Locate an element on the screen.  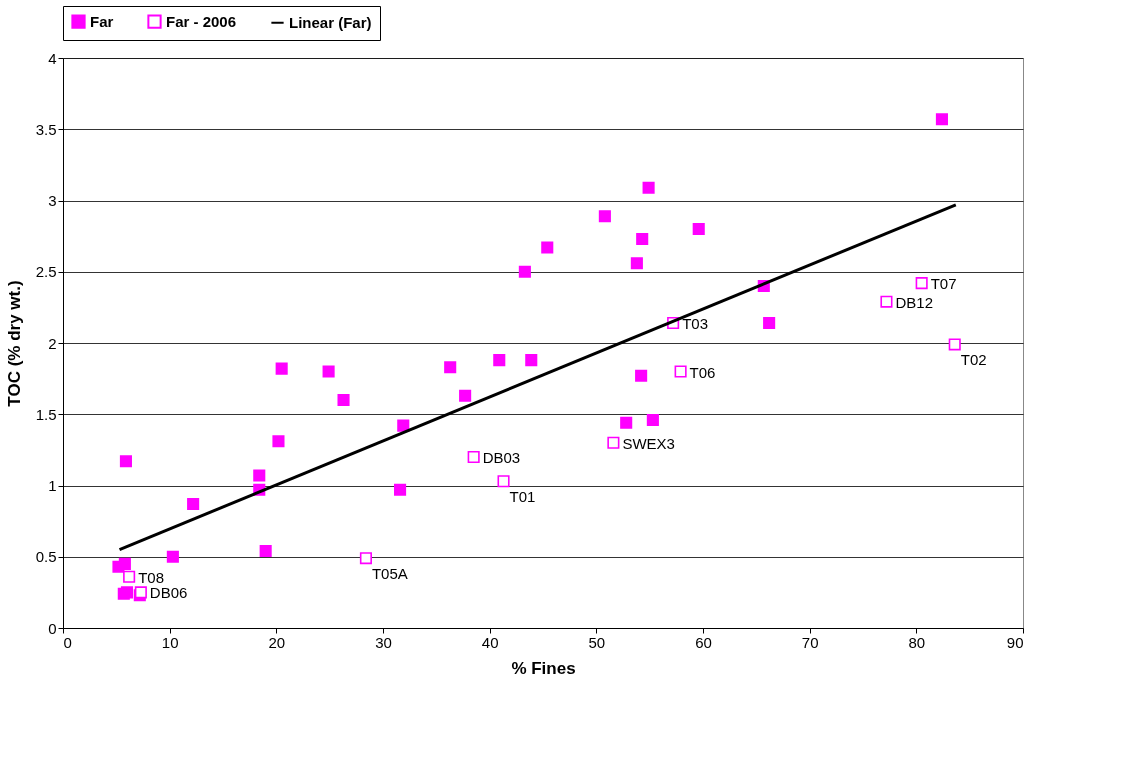
annotation: DB03 is located at coordinates (501, 457).